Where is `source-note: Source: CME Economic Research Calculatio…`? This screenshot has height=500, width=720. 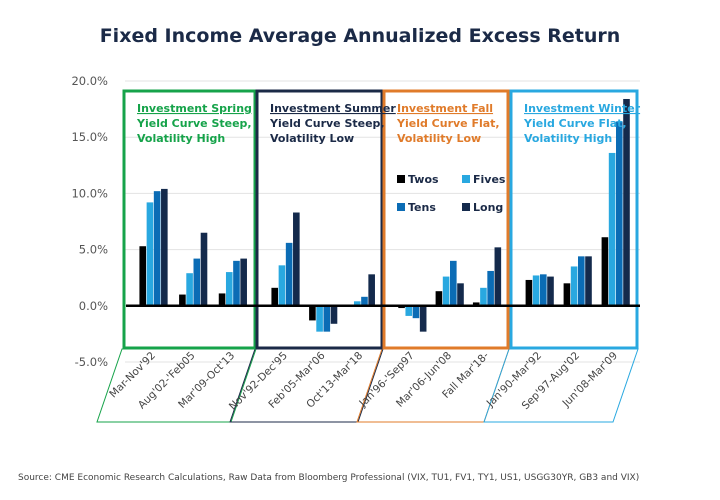 source-note: Source: CME Economic Research Calculatio… is located at coordinates (328, 478).